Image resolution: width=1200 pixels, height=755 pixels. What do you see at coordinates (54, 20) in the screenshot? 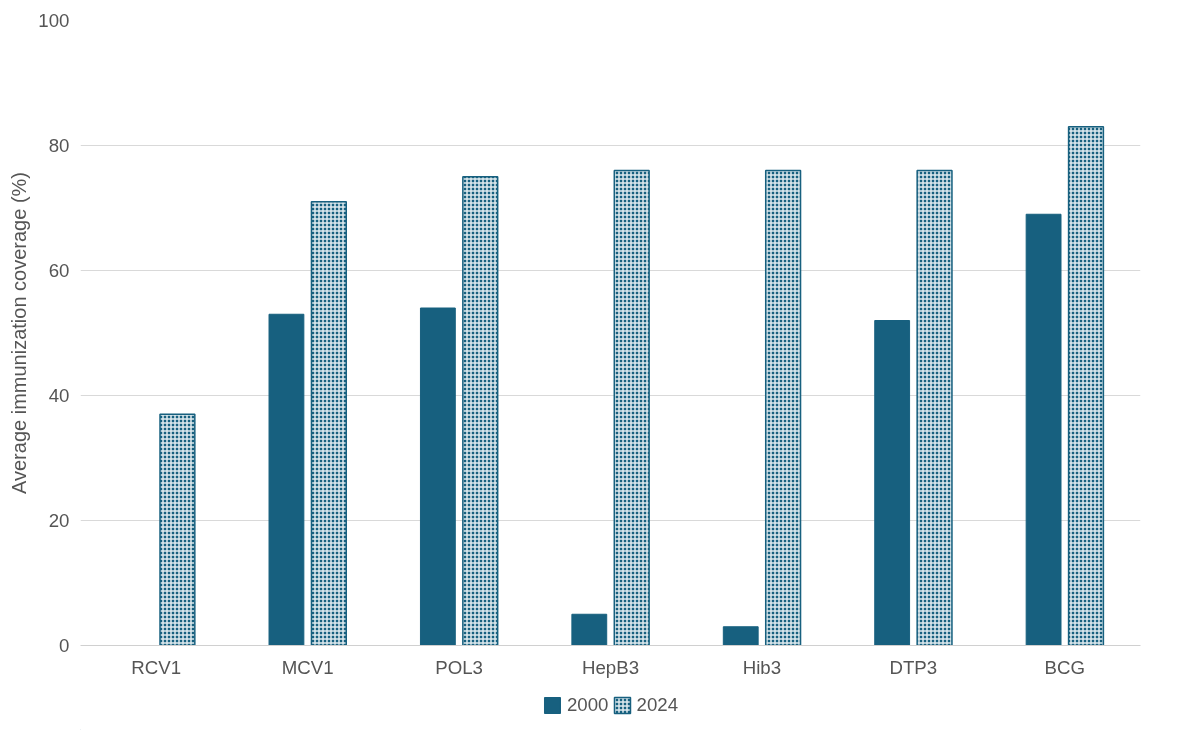
I see `y-tick-label: 100` at bounding box center [54, 20].